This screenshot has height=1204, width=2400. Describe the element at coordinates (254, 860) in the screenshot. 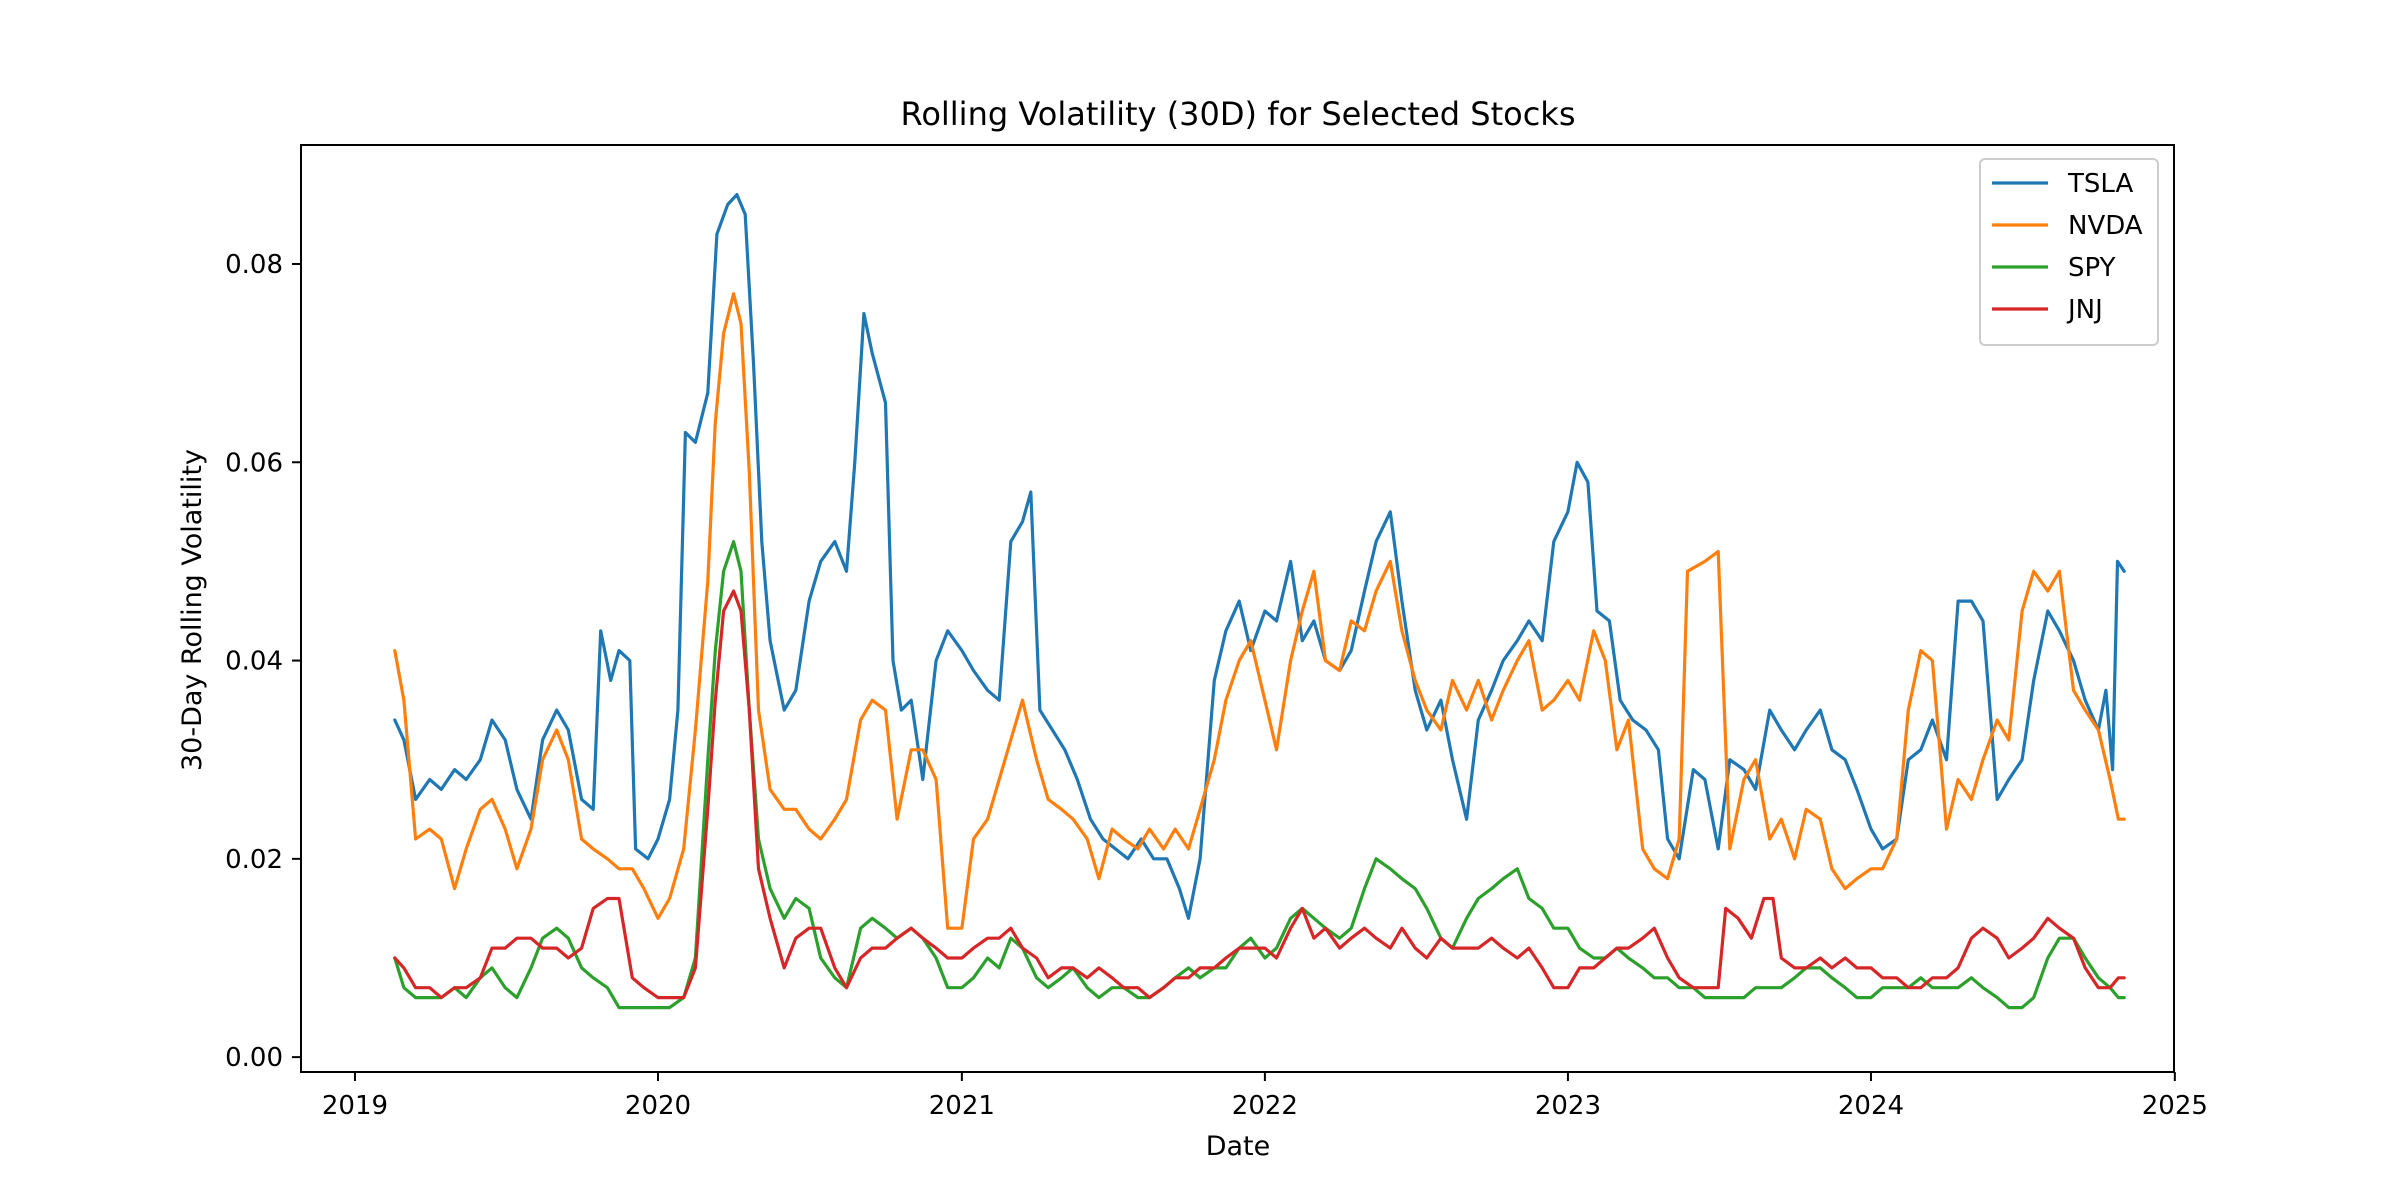

I see `y-tick-label: 0.02` at that location.